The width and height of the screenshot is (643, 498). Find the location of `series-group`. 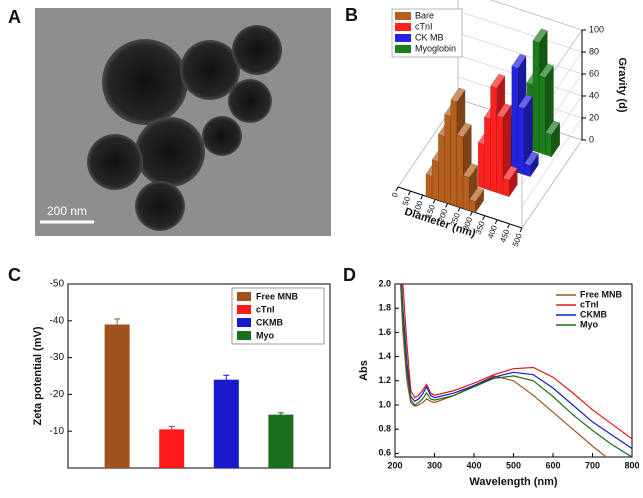

series-group is located at coordinates (516, 370).